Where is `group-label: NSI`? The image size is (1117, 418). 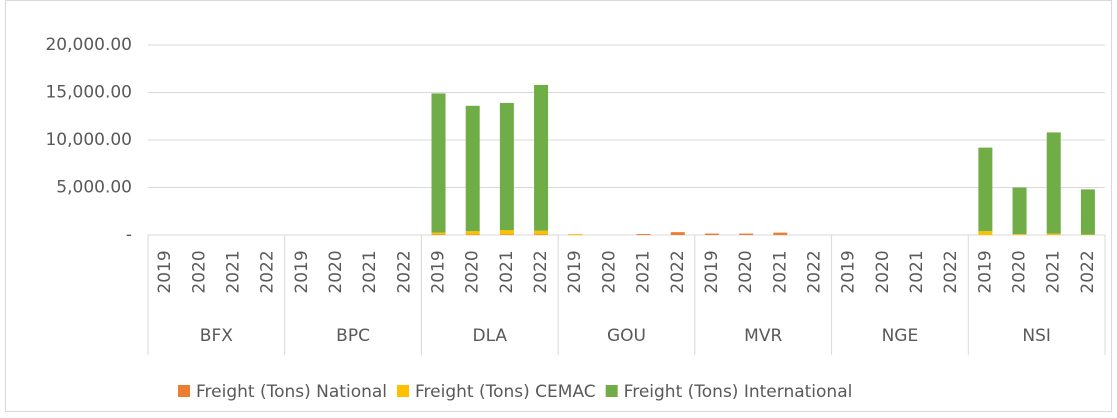 group-label: NSI is located at coordinates (1036, 336).